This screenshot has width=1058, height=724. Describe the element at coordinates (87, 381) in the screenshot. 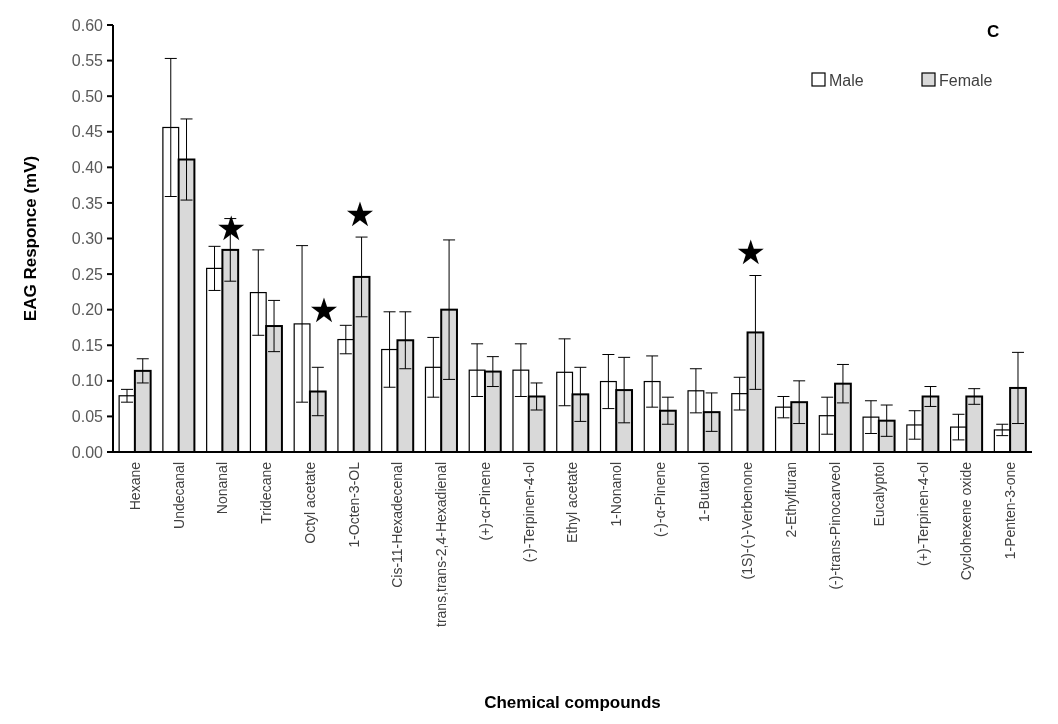

I see `y-tick-label: 0.10` at that location.